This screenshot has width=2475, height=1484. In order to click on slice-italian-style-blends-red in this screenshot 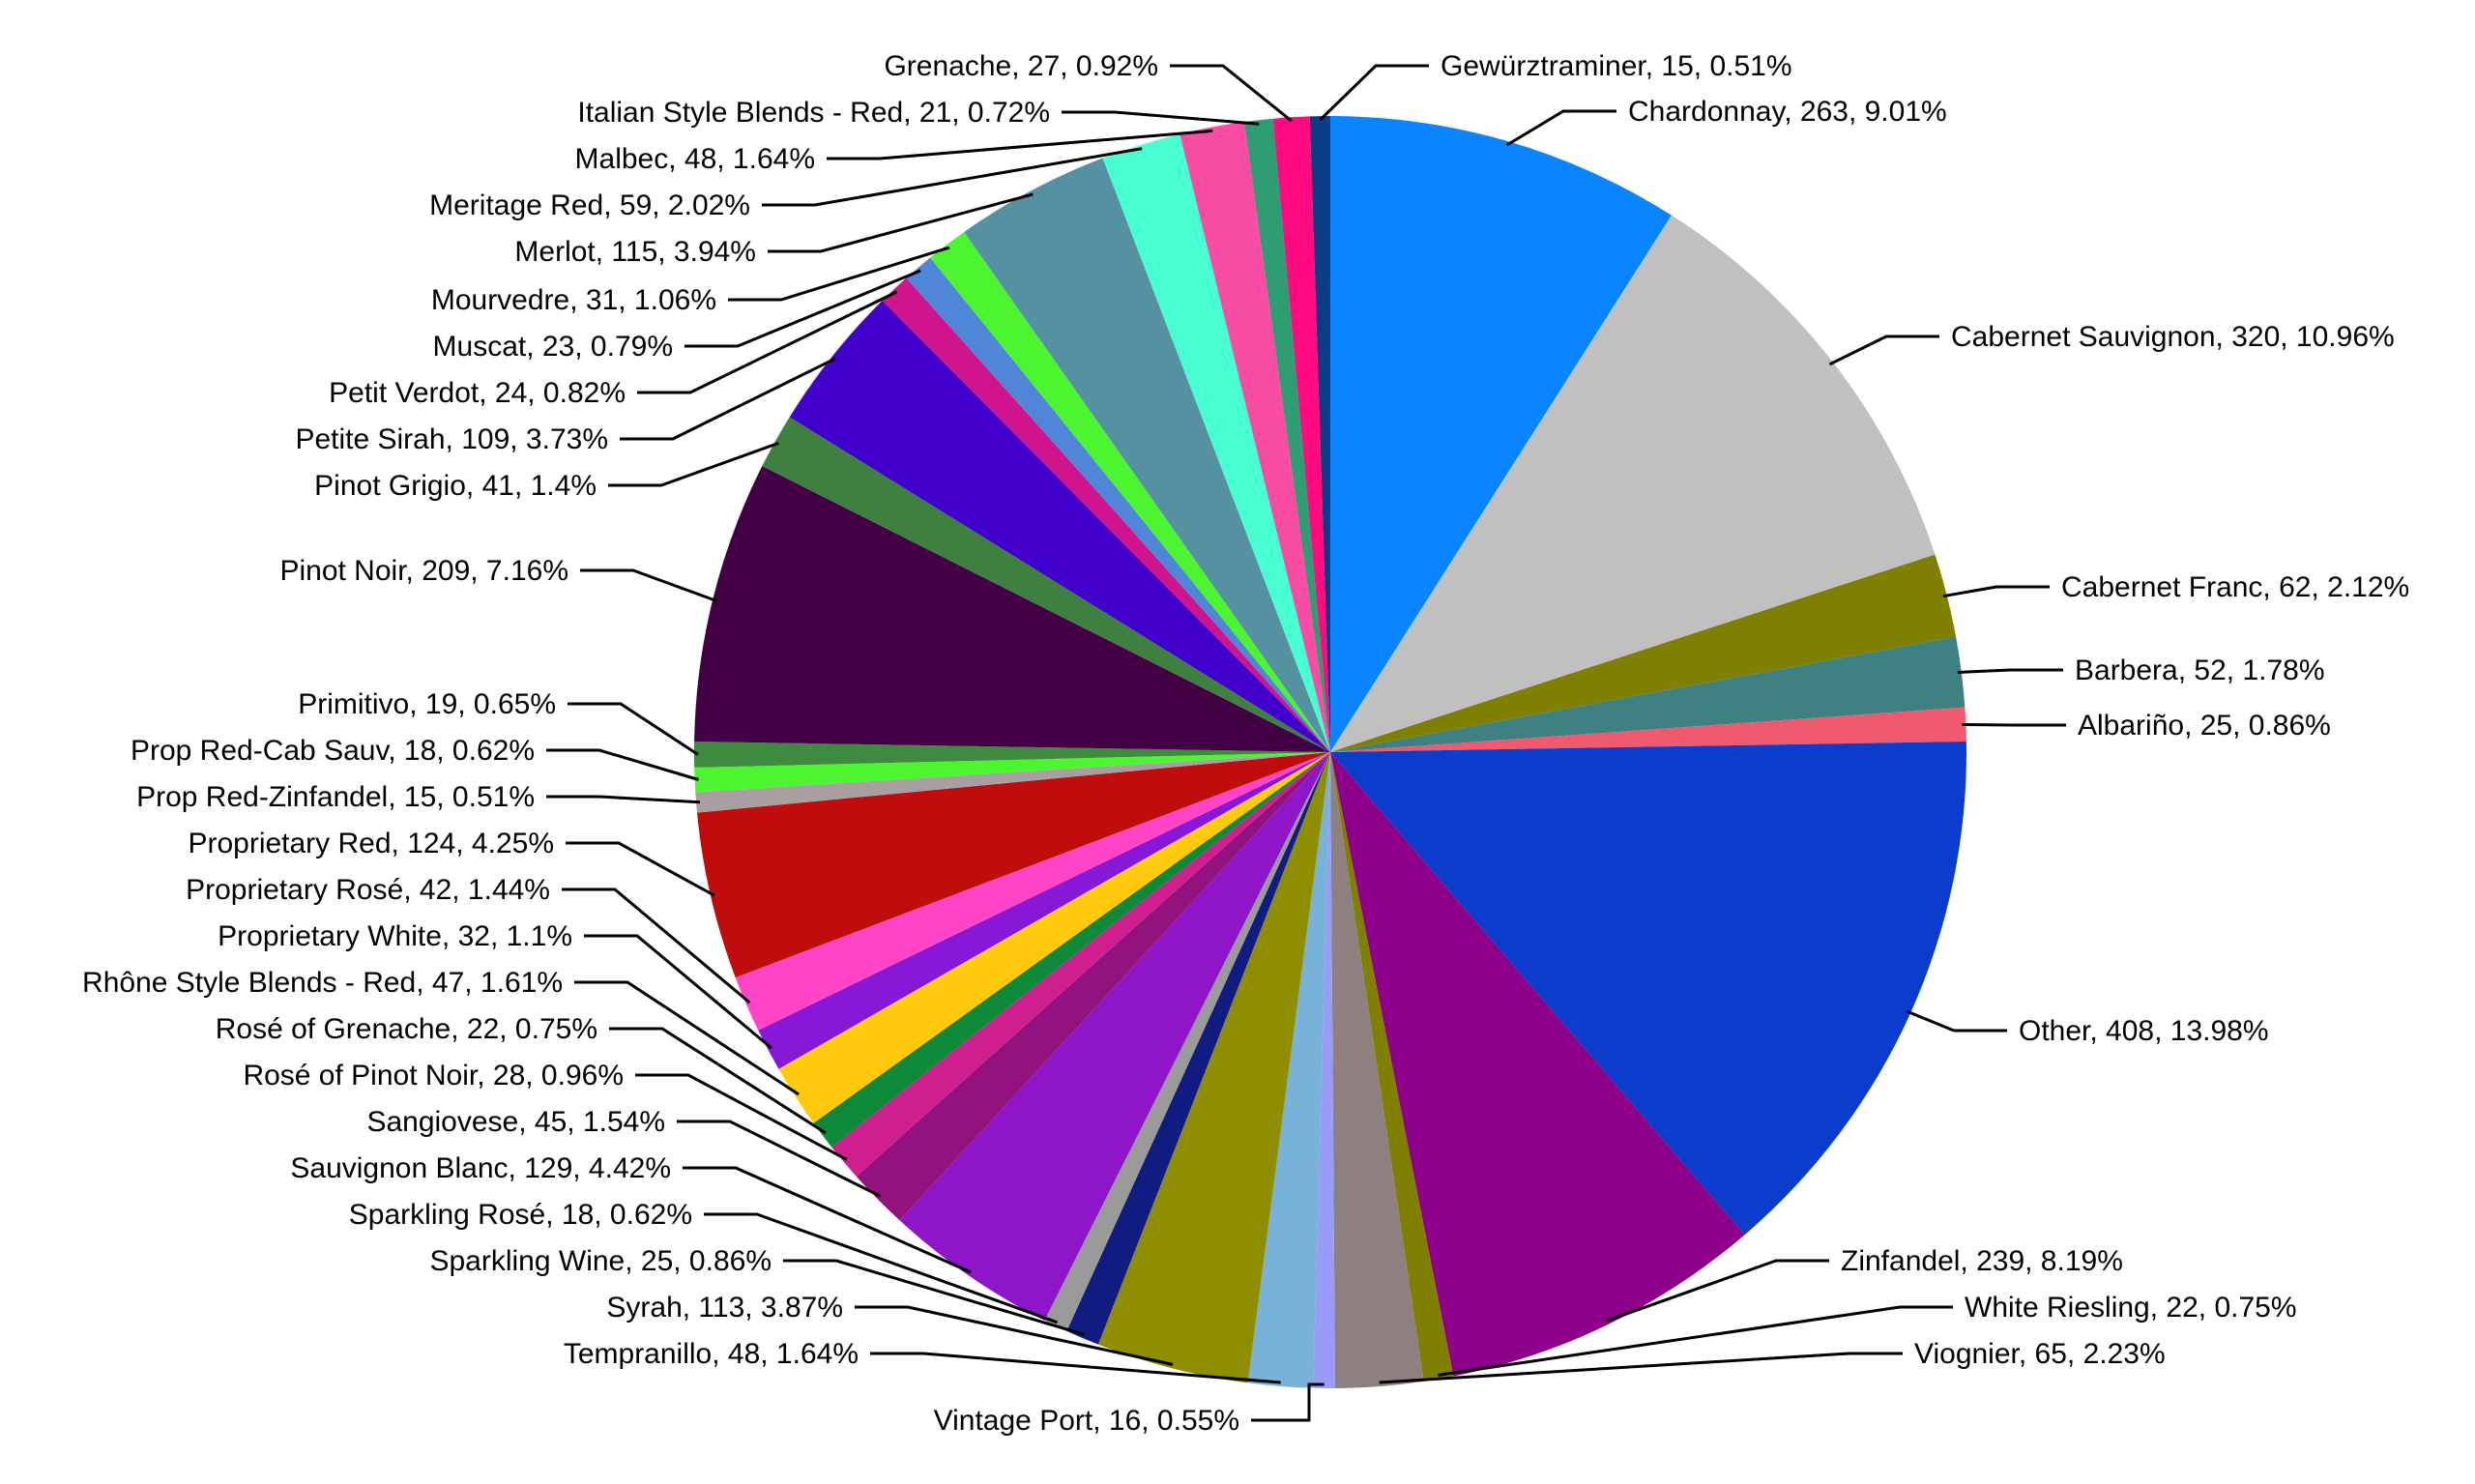, I will do `click(1287, 435)`.